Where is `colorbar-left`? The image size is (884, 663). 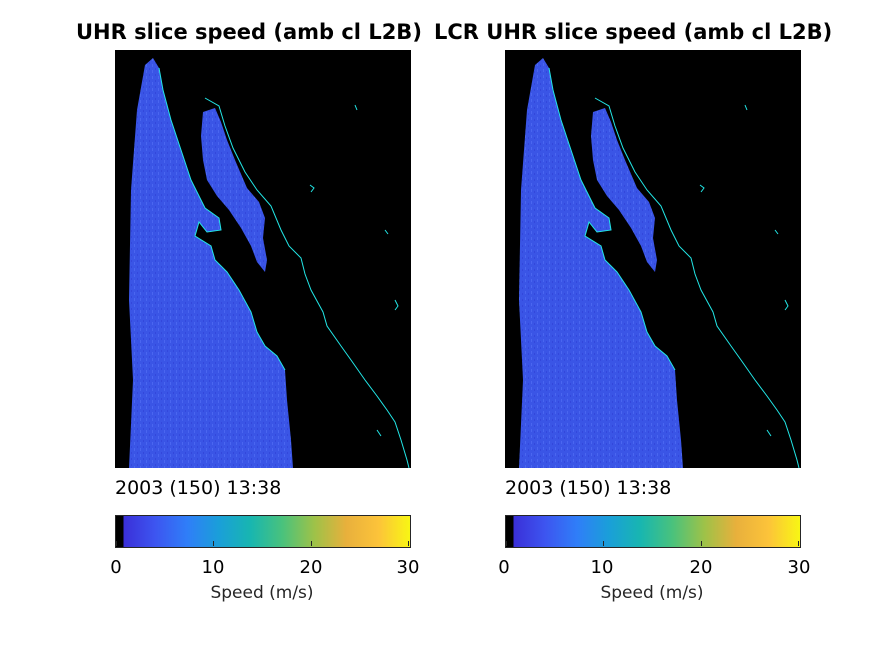 colorbar-left is located at coordinates (263, 531).